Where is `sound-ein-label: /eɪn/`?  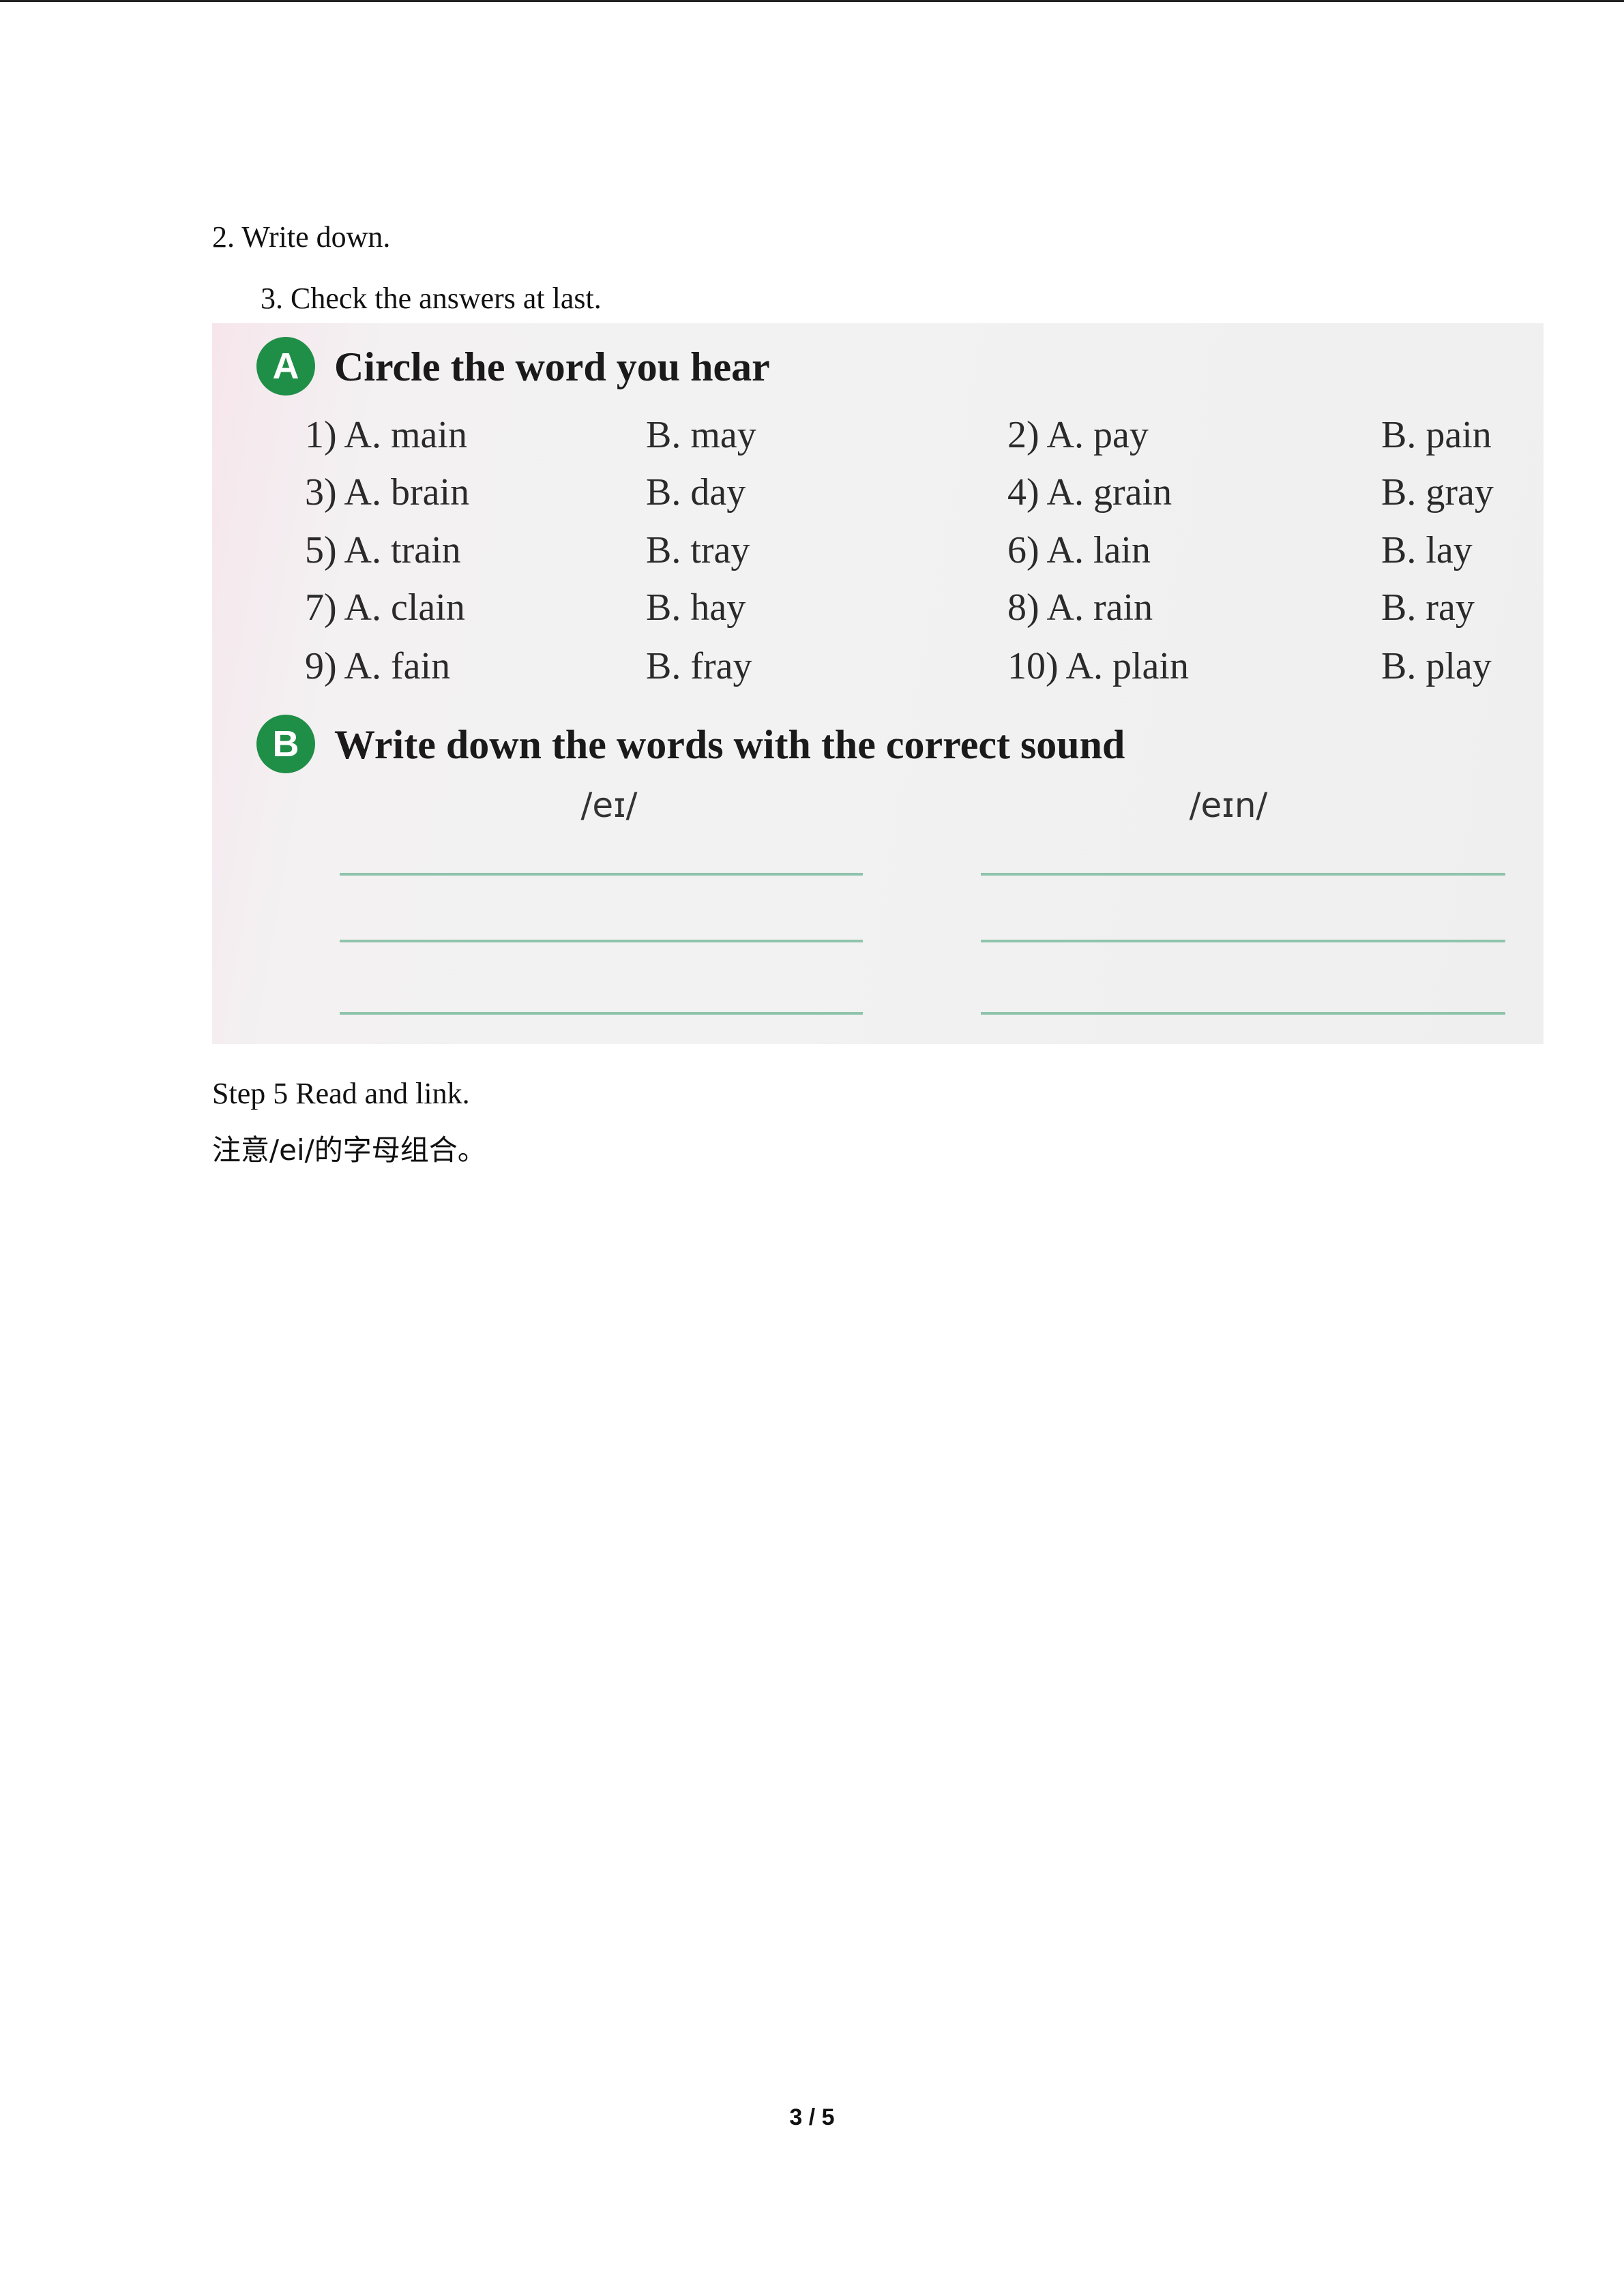 sound-ein-label: /eɪn/ is located at coordinates (1228, 805).